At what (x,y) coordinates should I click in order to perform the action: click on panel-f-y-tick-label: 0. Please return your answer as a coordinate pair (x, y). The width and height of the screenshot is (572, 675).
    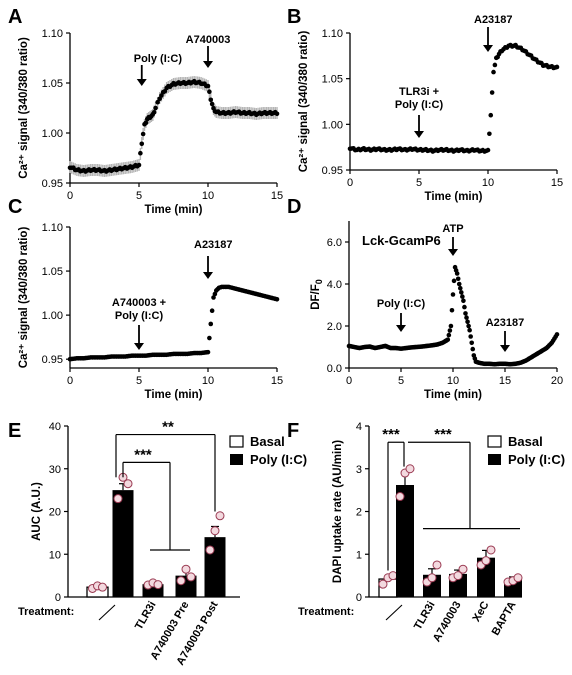
    Looking at the image, I should click on (359, 598).